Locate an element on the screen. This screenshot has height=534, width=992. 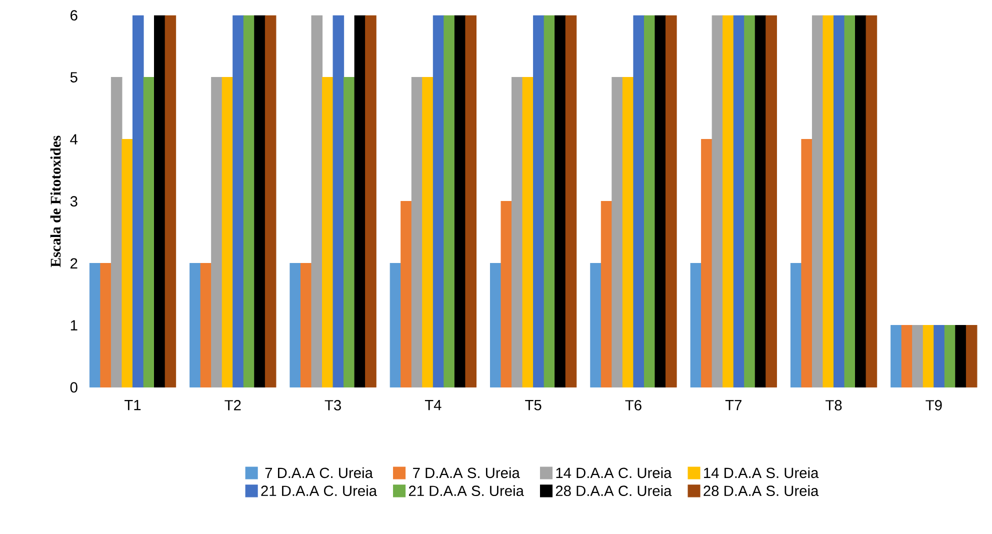
legend-label: 28 D.A.A C. Ureia is located at coordinates (614, 490).